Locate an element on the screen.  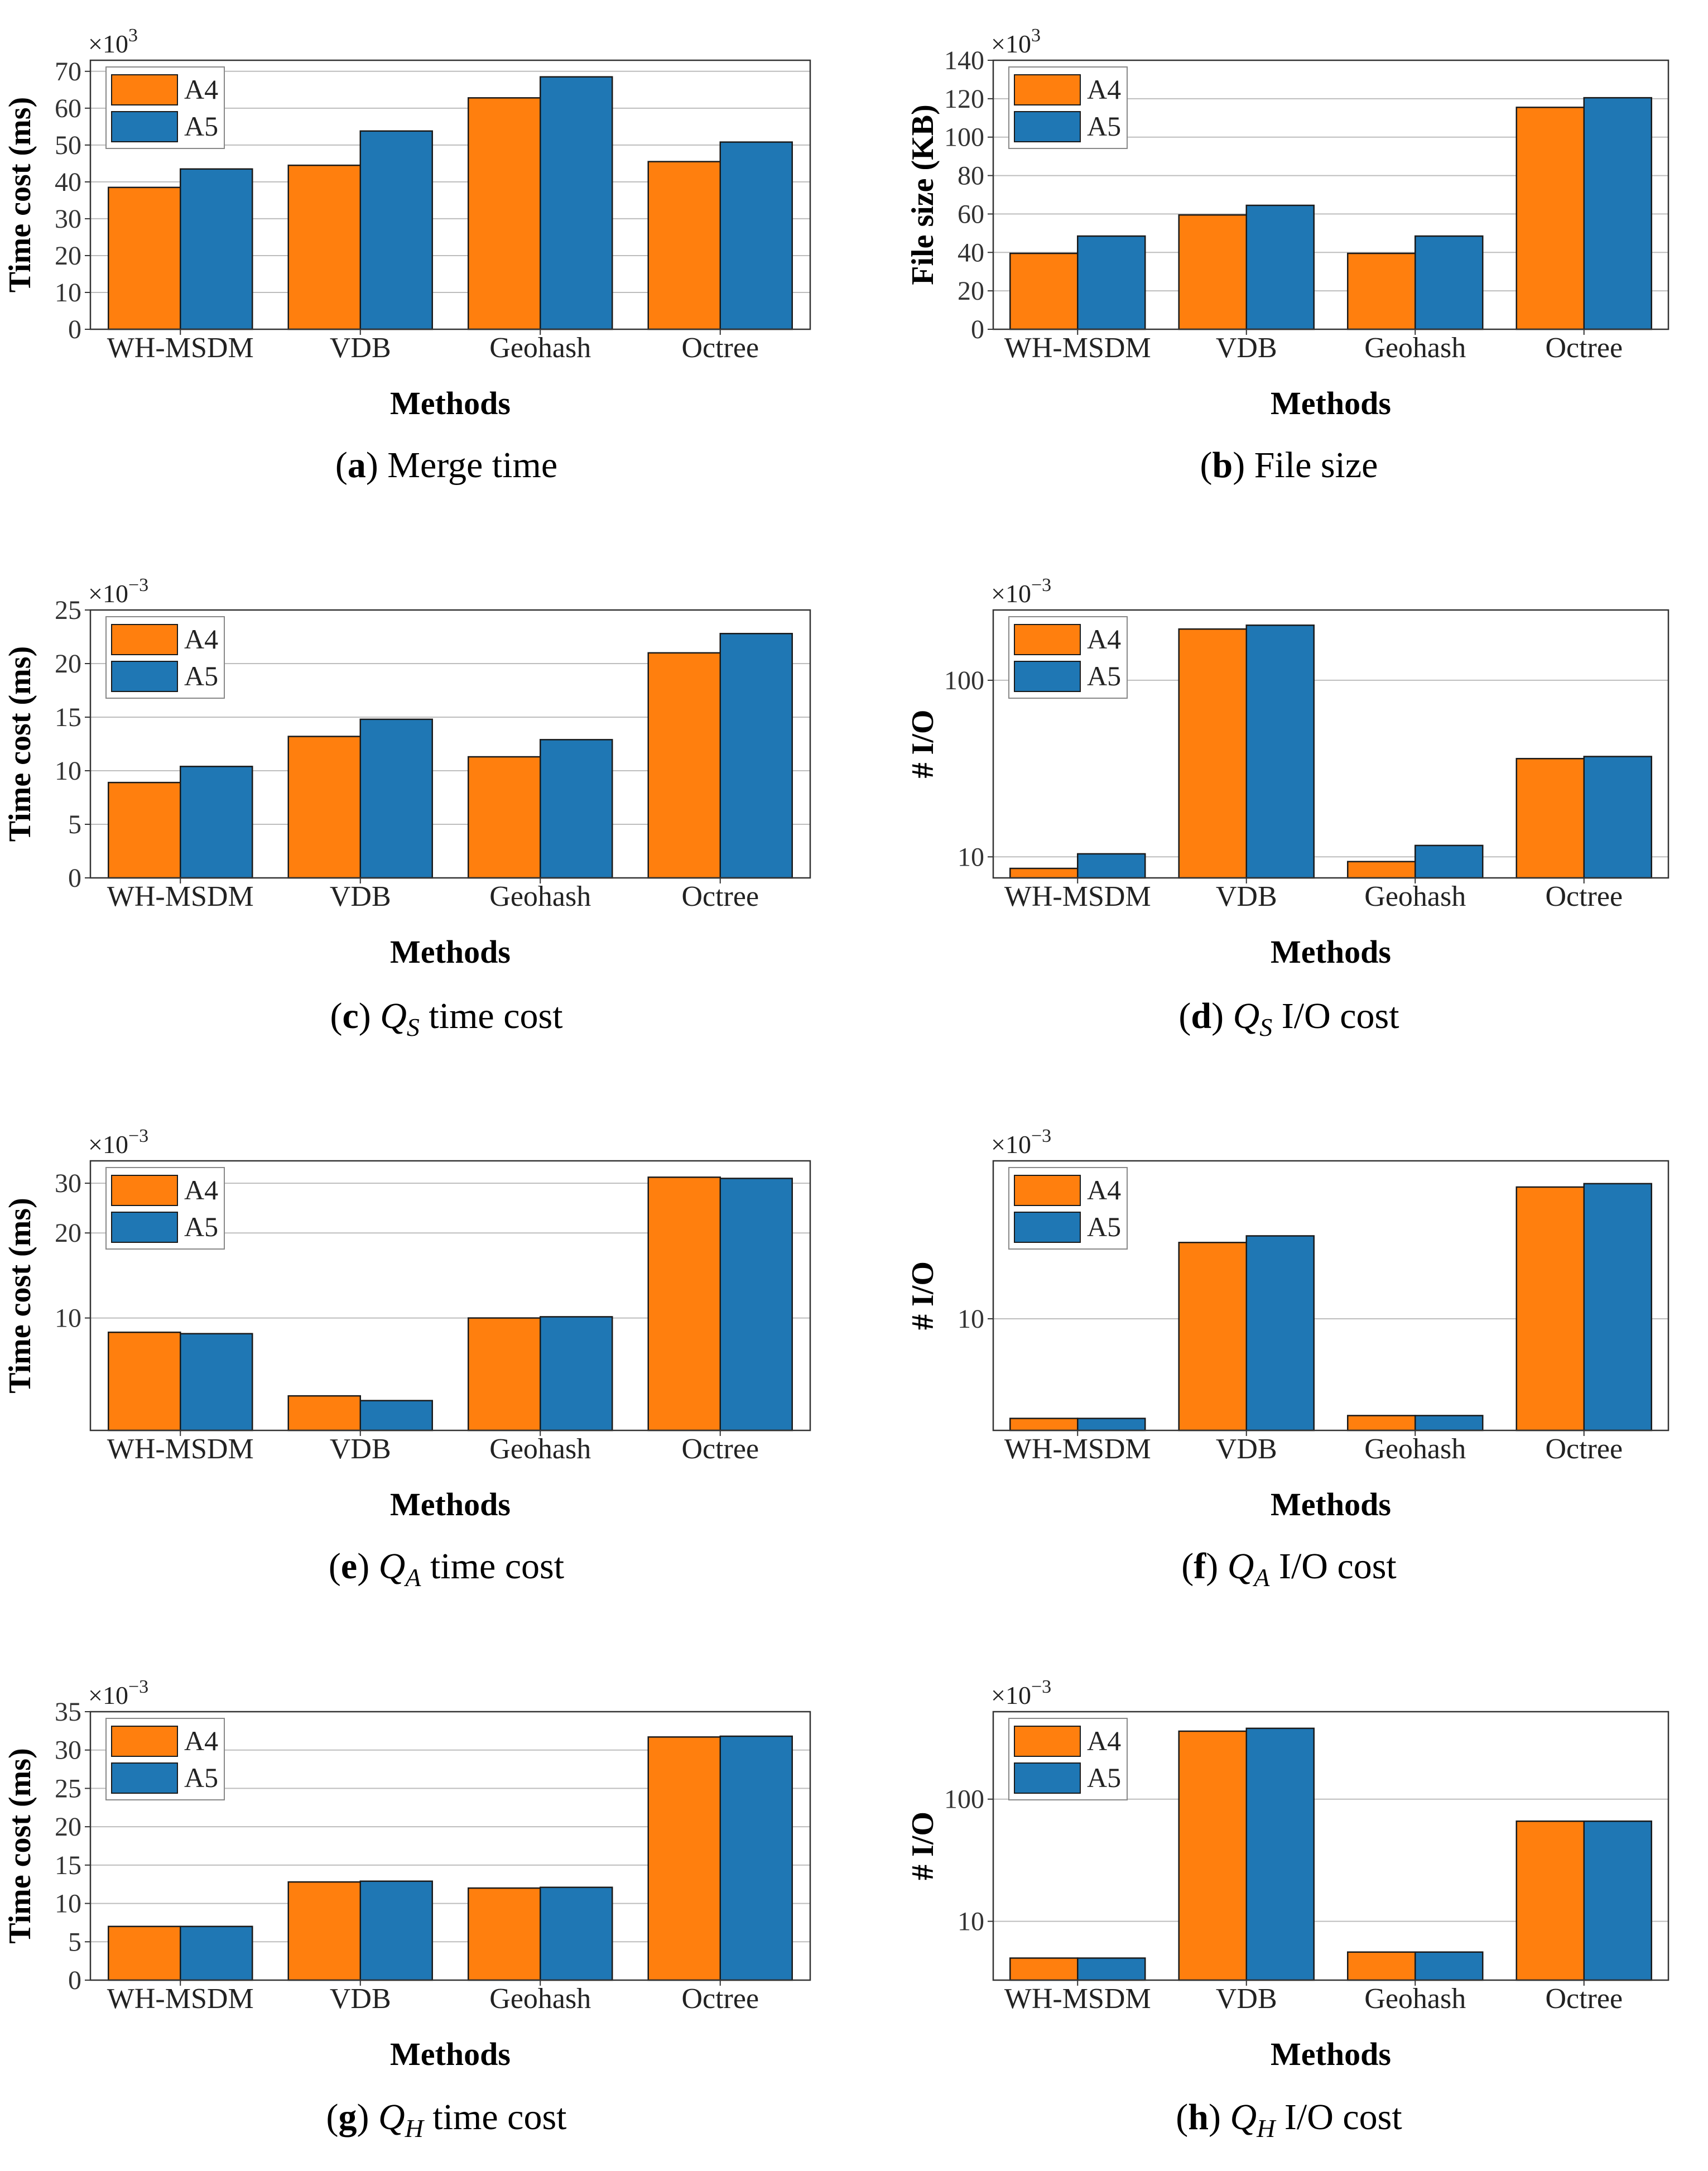
plot-frame is located at coordinates (450, 1296).